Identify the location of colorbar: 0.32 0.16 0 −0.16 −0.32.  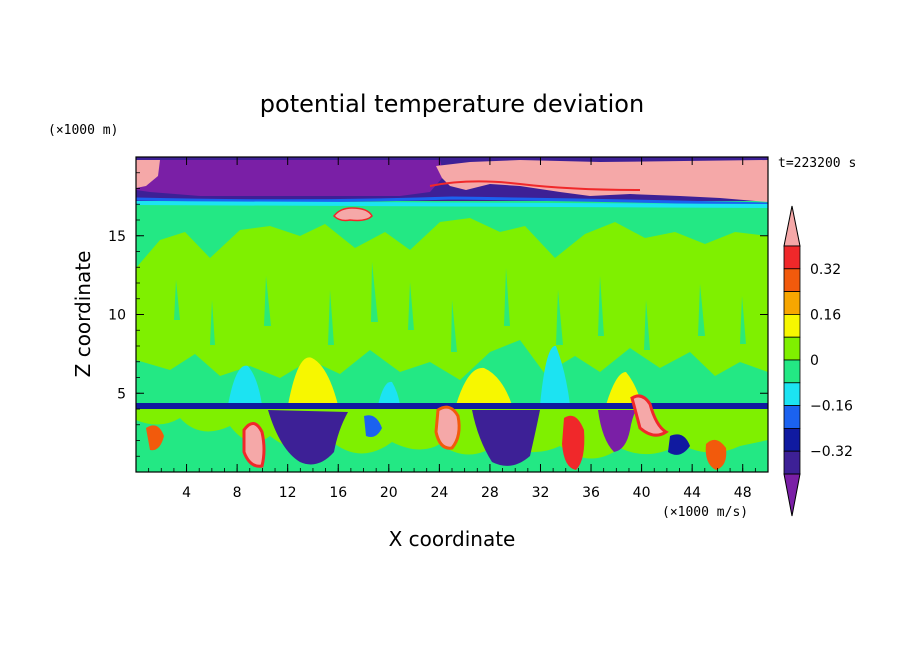
(818, 361).